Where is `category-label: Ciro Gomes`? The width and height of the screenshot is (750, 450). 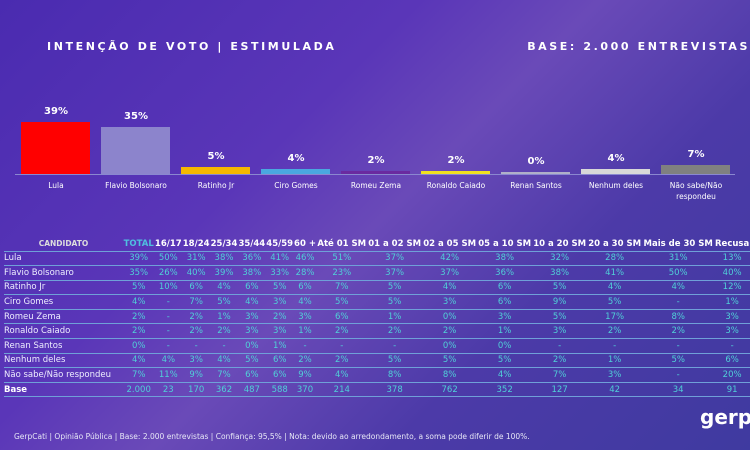 category-label: Ciro Gomes is located at coordinates (296, 185).